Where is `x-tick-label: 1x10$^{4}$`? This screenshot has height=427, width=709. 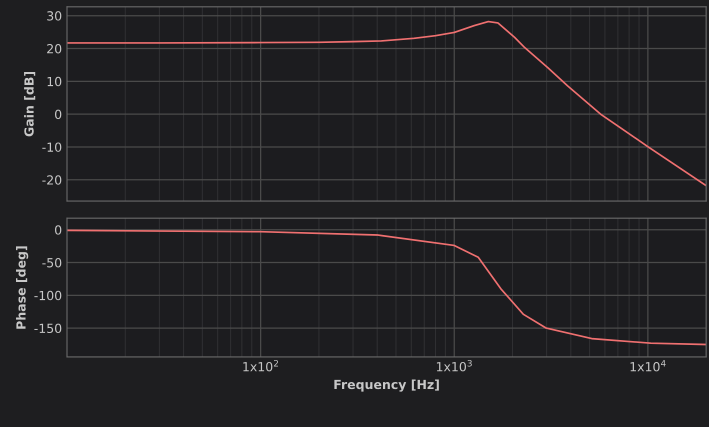
x-tick-label: 1x10$^{4}$ is located at coordinates (648, 366).